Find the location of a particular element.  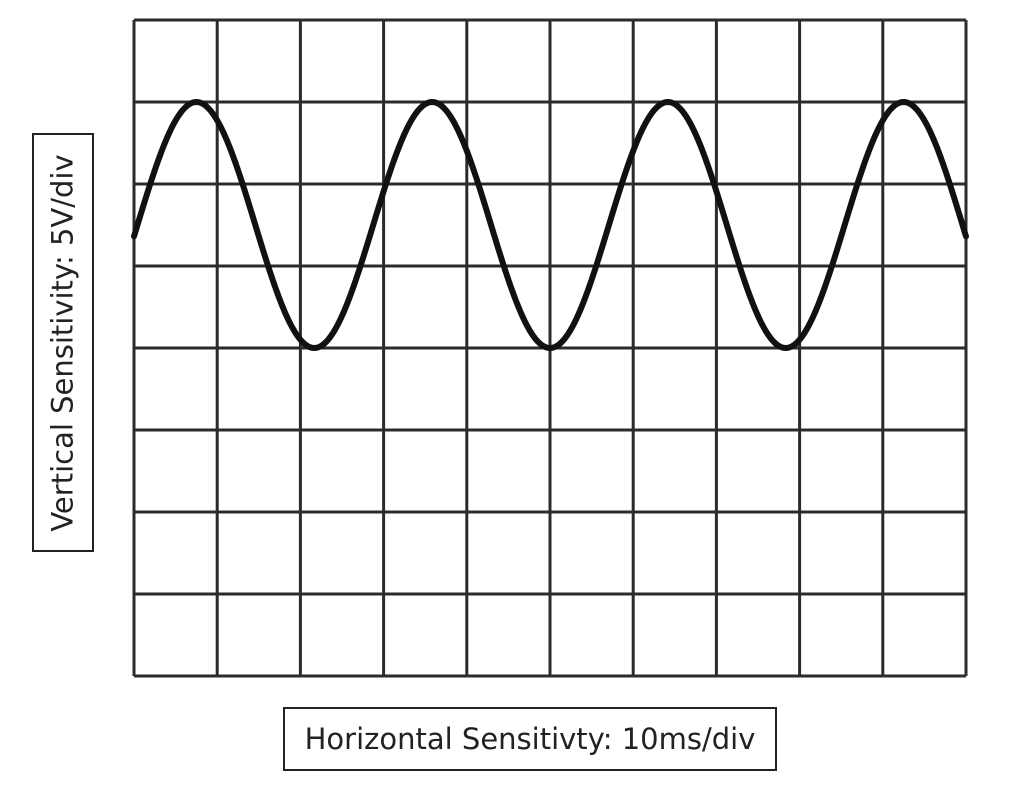

vertical-sensitivity-text: Vertical Sensitivity: 5V/div is located at coordinates (63, 342).